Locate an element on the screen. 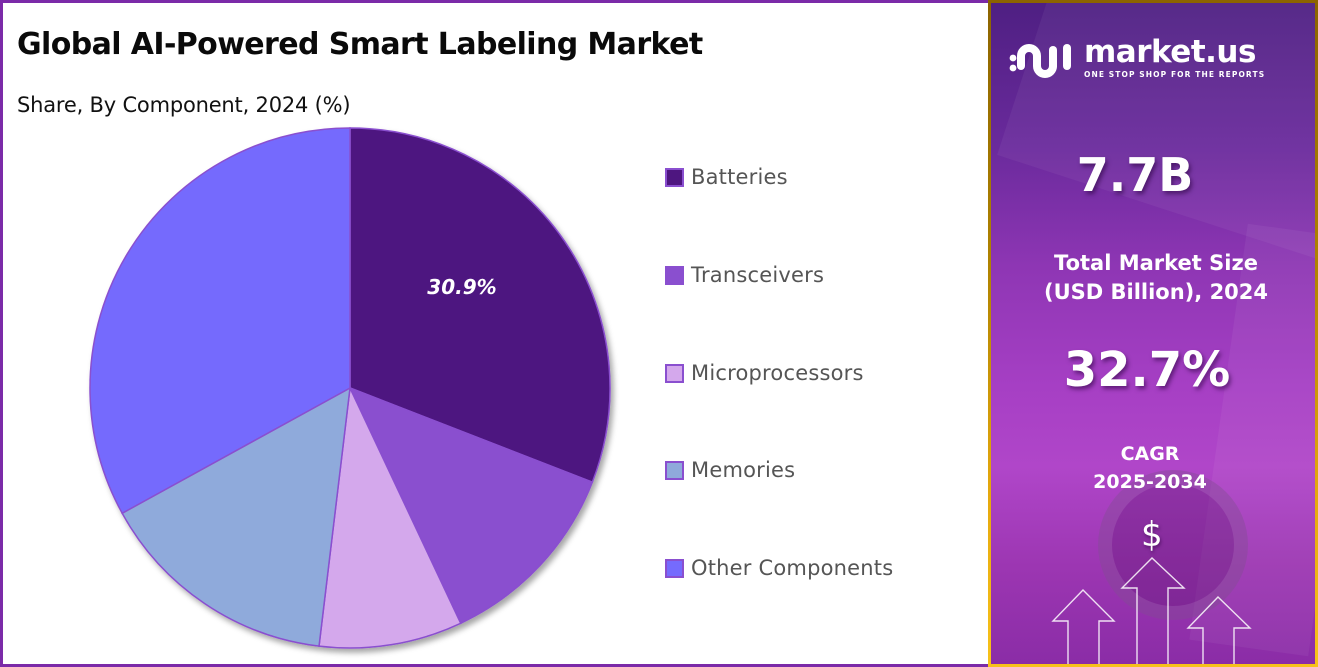  pie-slice-other-components is located at coordinates (220, 321).